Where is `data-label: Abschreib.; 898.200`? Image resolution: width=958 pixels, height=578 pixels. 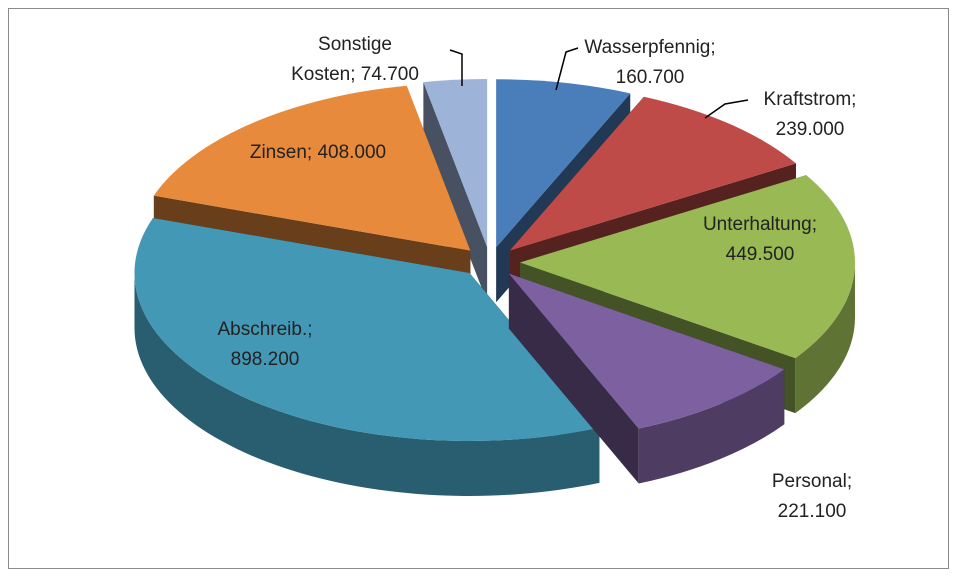
data-label: Abschreib.; 898.200 is located at coordinates (264, 344).